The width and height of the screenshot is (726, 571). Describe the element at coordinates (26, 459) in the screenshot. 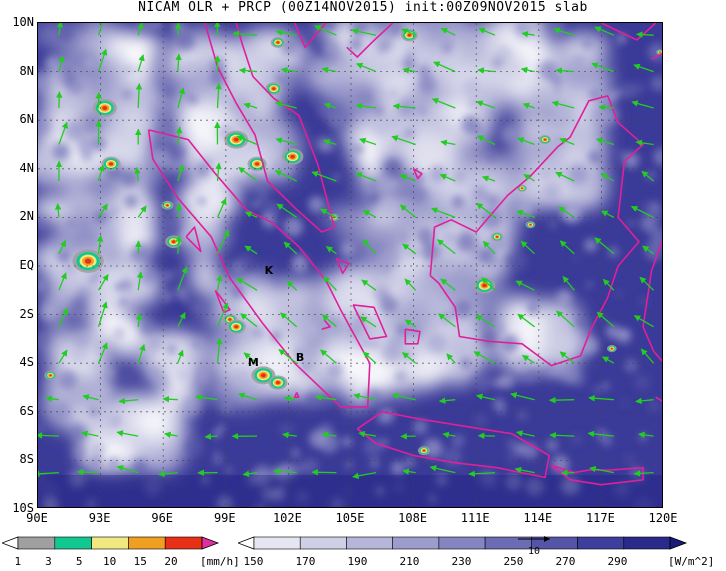

I see `lat-tick-label: 8S` at that location.